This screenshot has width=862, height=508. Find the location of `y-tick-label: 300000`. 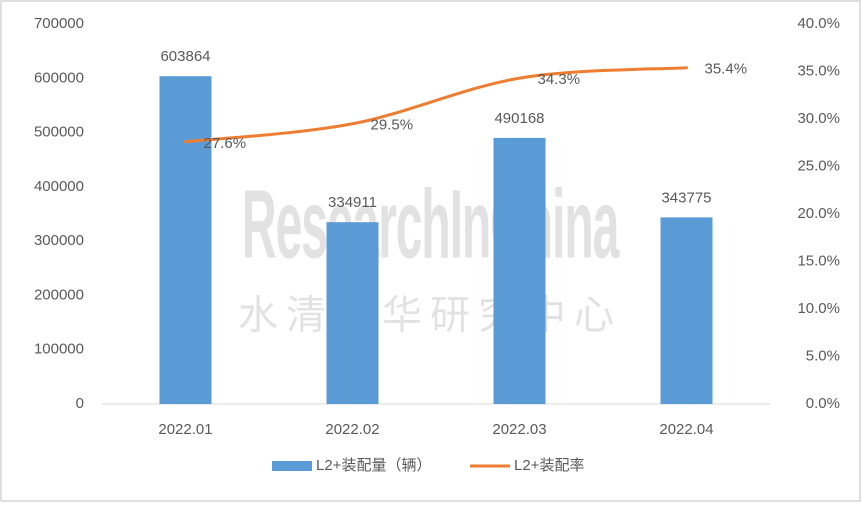

y-tick-label: 300000 is located at coordinates (59, 240).